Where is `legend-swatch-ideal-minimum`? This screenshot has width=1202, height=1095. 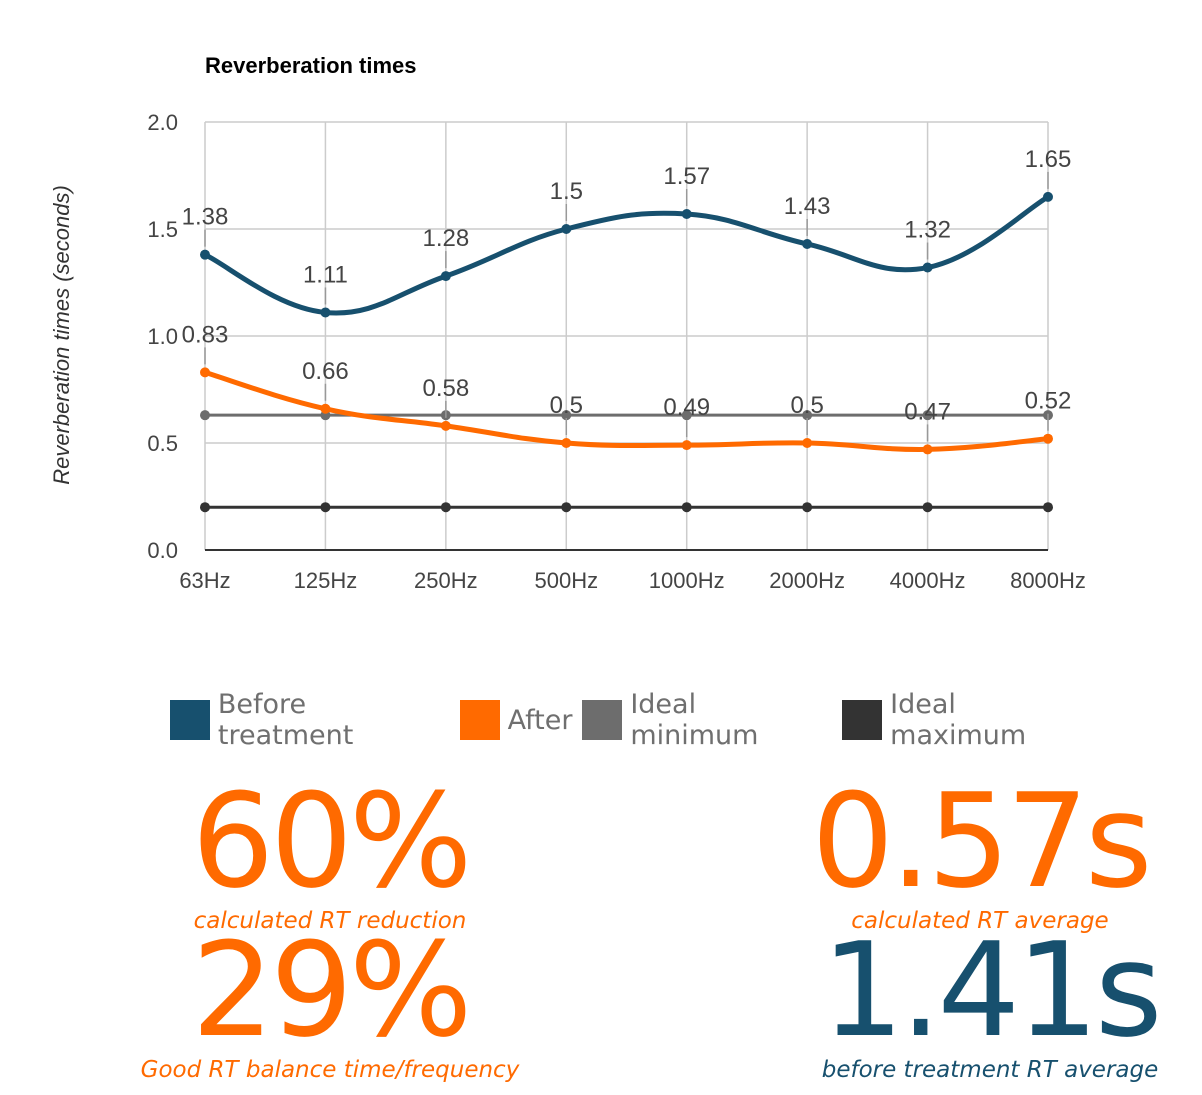 legend-swatch-ideal-minimum is located at coordinates (602, 720).